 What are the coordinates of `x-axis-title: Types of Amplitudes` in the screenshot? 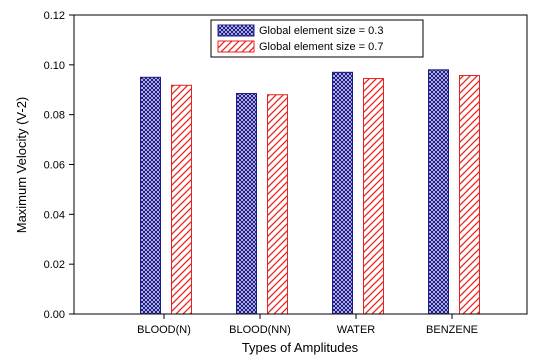 It's located at (300, 347).